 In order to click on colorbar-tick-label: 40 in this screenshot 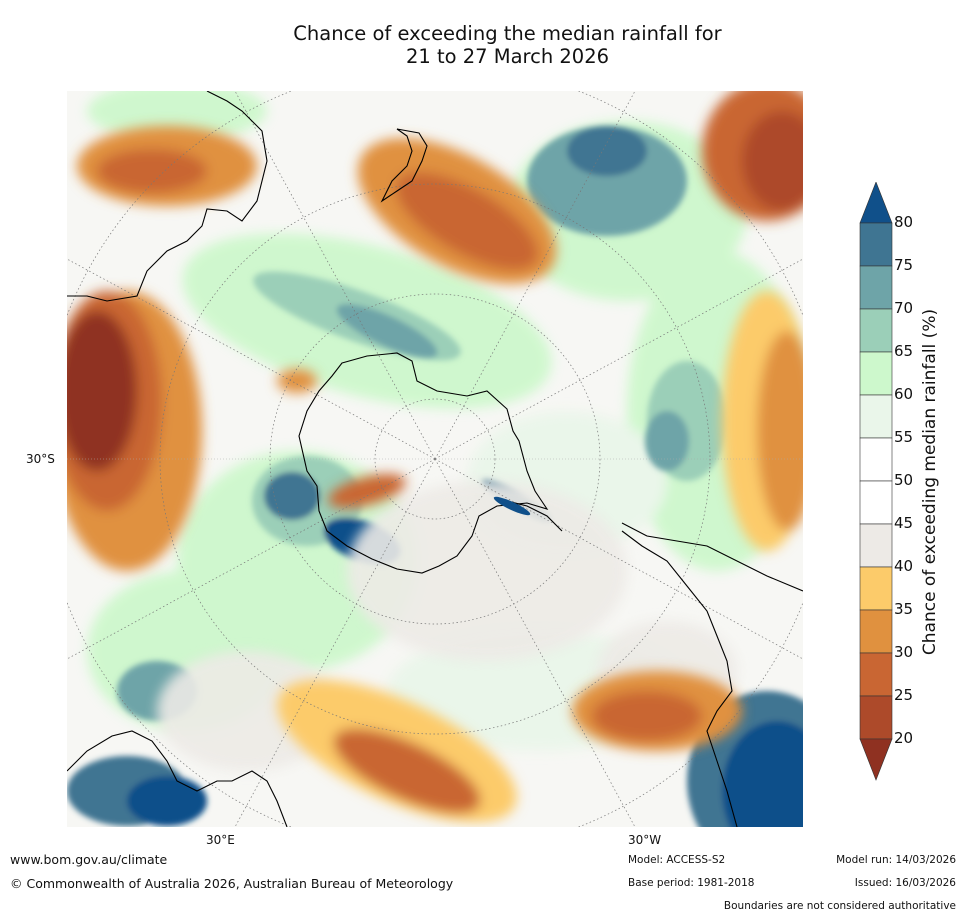, I will do `click(904, 566)`.